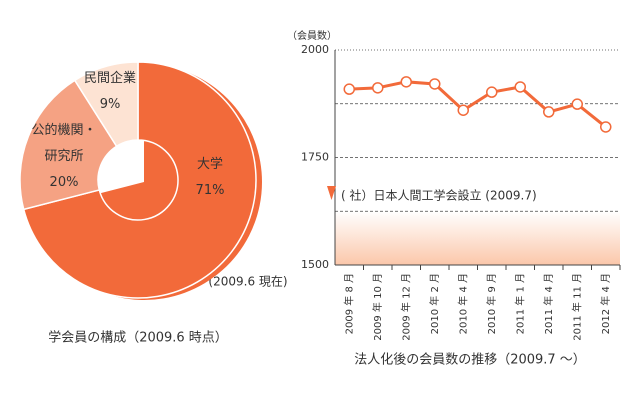 The image size is (640, 400). I want to click on x-tick-label: 2009 年 8 月, so click(348, 303).